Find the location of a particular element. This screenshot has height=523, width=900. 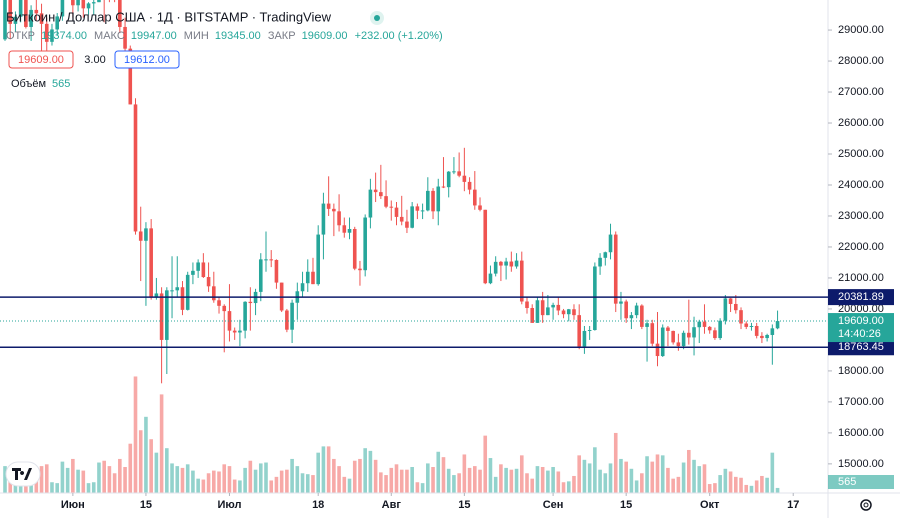

label: ЗАКР is located at coordinates (282, 36).